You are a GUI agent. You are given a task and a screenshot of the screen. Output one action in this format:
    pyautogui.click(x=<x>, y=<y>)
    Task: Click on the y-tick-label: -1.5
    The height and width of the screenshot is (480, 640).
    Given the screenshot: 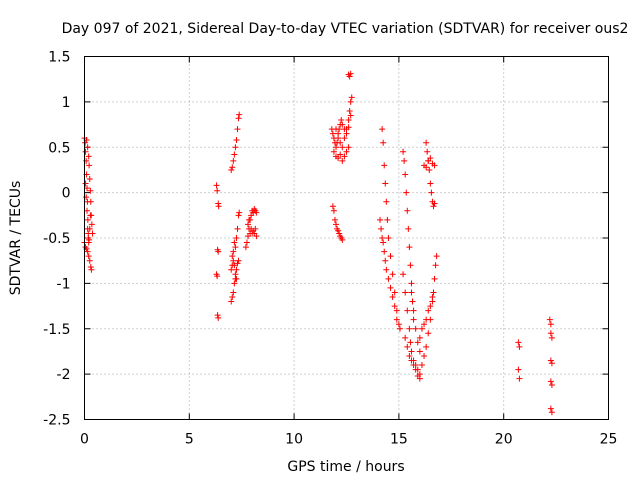 What is the action you would take?
    pyautogui.click(x=56, y=330)
    